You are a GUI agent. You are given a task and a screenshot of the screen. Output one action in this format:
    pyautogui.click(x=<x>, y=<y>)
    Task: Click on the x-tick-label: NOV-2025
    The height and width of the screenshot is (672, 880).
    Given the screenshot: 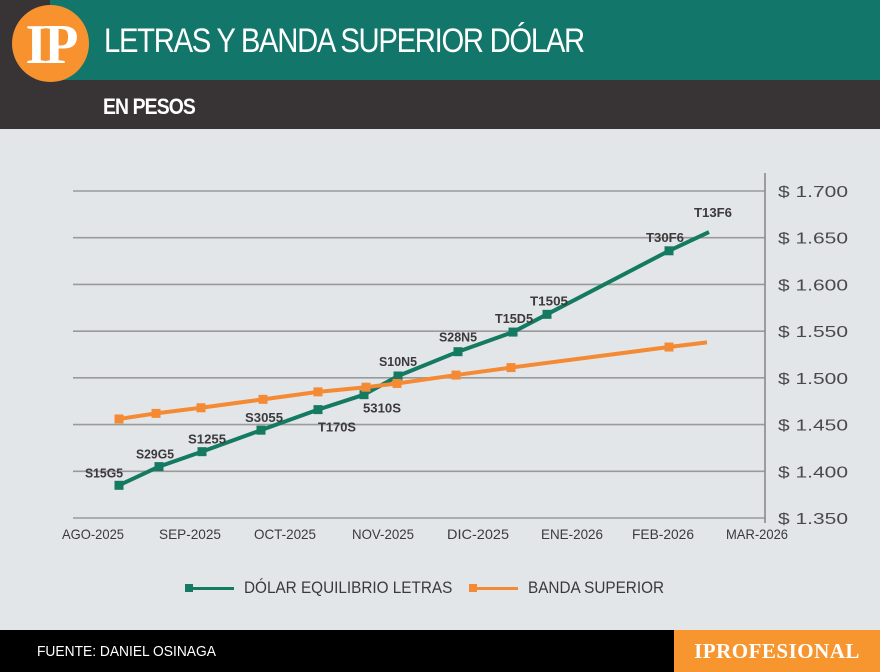 What is the action you would take?
    pyautogui.click(x=383, y=534)
    